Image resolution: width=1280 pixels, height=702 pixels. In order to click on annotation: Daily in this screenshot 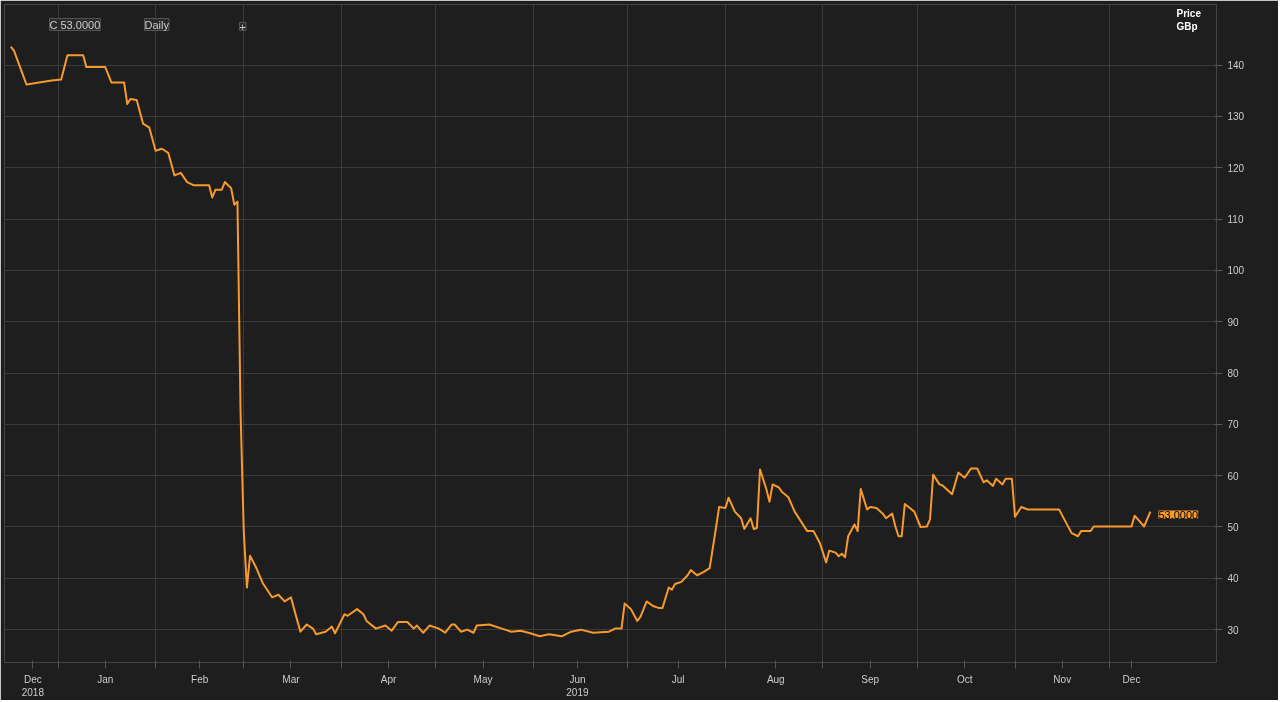, I will do `click(157, 24)`.